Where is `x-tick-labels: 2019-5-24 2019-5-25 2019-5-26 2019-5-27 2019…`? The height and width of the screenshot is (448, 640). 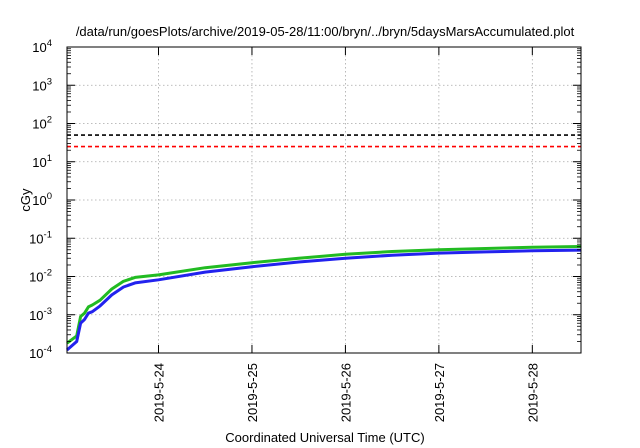 x-tick-labels: 2019-5-24 2019-5-25 2019-5-26 2019-5-27 2019… is located at coordinates (346, 392).